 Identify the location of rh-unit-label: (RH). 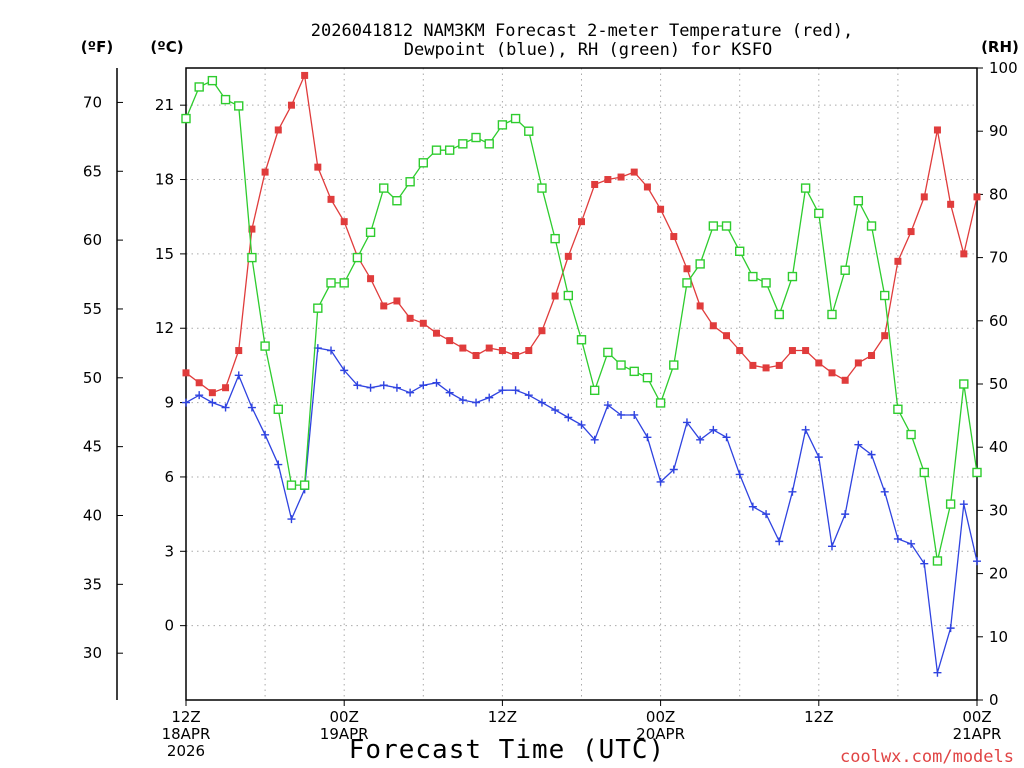
(1000, 47).